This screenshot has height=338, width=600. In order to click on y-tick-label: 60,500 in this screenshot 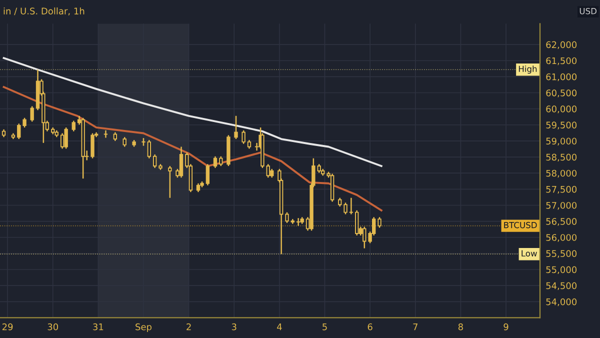, I will do `click(561, 93)`.